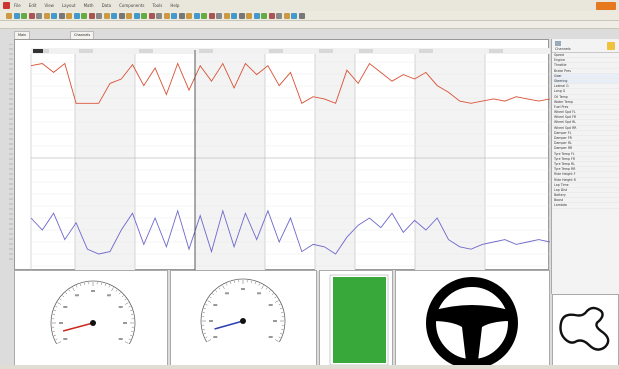 The height and width of the screenshot is (369, 619). I want to click on menu-math: Math, so click(88, 5).